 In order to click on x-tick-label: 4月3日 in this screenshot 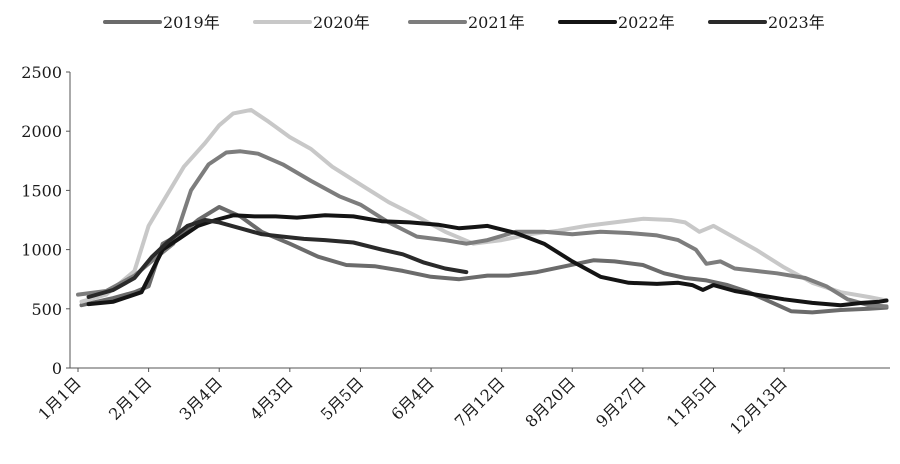, I will do `click(271, 398)`.